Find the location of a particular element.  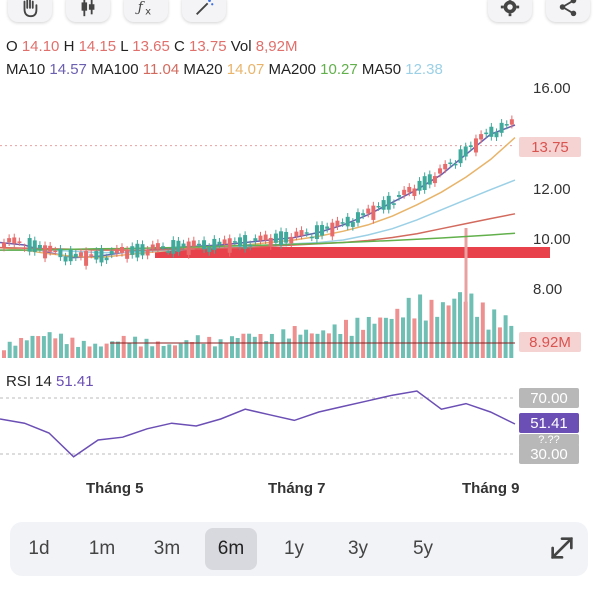

candle-icon is located at coordinates (88, 11).